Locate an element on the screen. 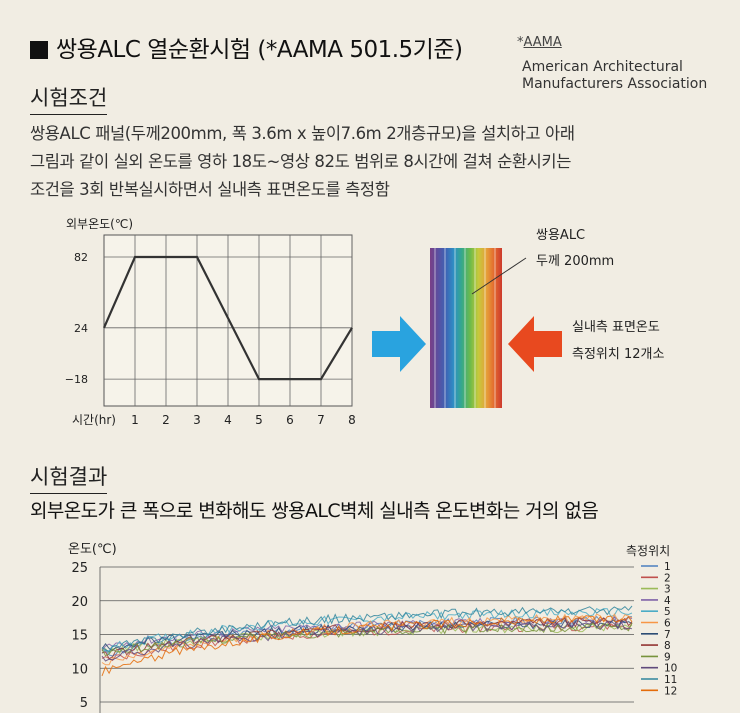 The height and width of the screenshot is (713, 740). top-x-tick-label: 4 is located at coordinates (228, 420).